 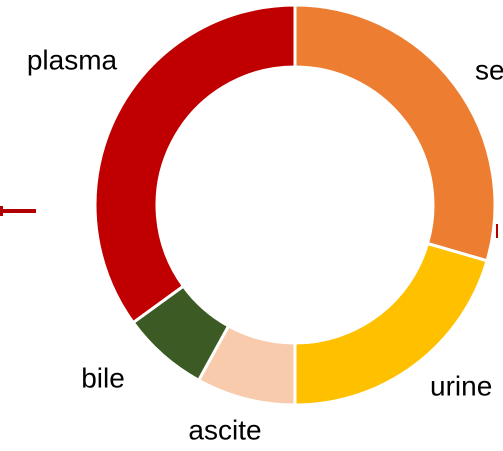 What do you see at coordinates (489, 69) in the screenshot?
I see `segment-label: se` at bounding box center [489, 69].